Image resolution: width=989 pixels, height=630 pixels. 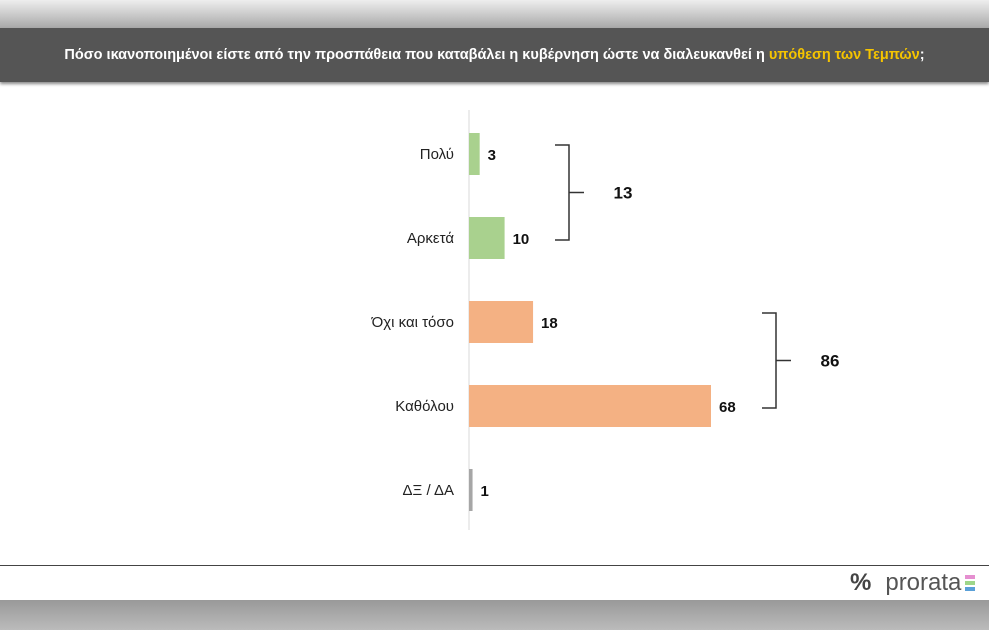 What do you see at coordinates (430, 238) in the screenshot?
I see `category-label: Αρκετά` at bounding box center [430, 238].